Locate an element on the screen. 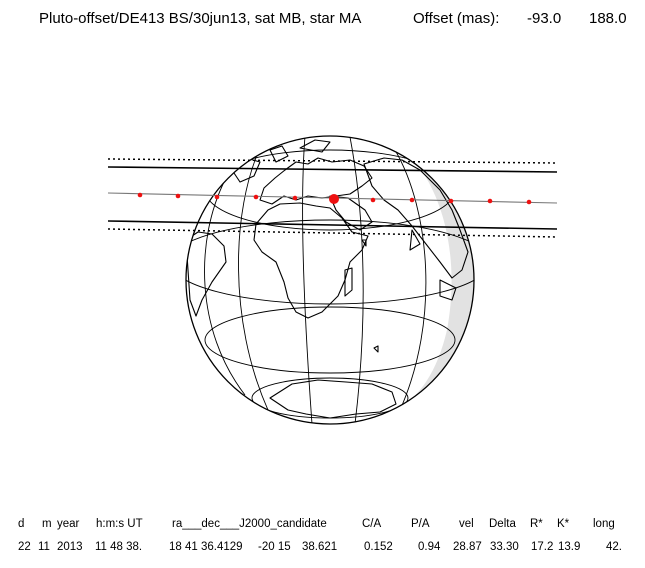 The image size is (645, 568). value-dec-seconds: 38.621 is located at coordinates (320, 547).